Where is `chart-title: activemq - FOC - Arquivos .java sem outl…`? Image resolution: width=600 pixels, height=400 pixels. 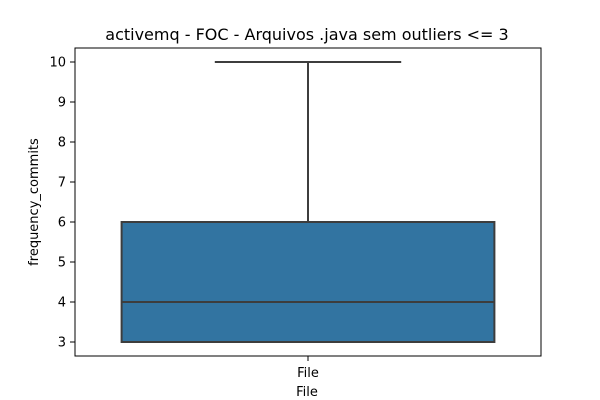 chart-title: activemq - FOC - Arquivos .java sem outl… is located at coordinates (306, 34).